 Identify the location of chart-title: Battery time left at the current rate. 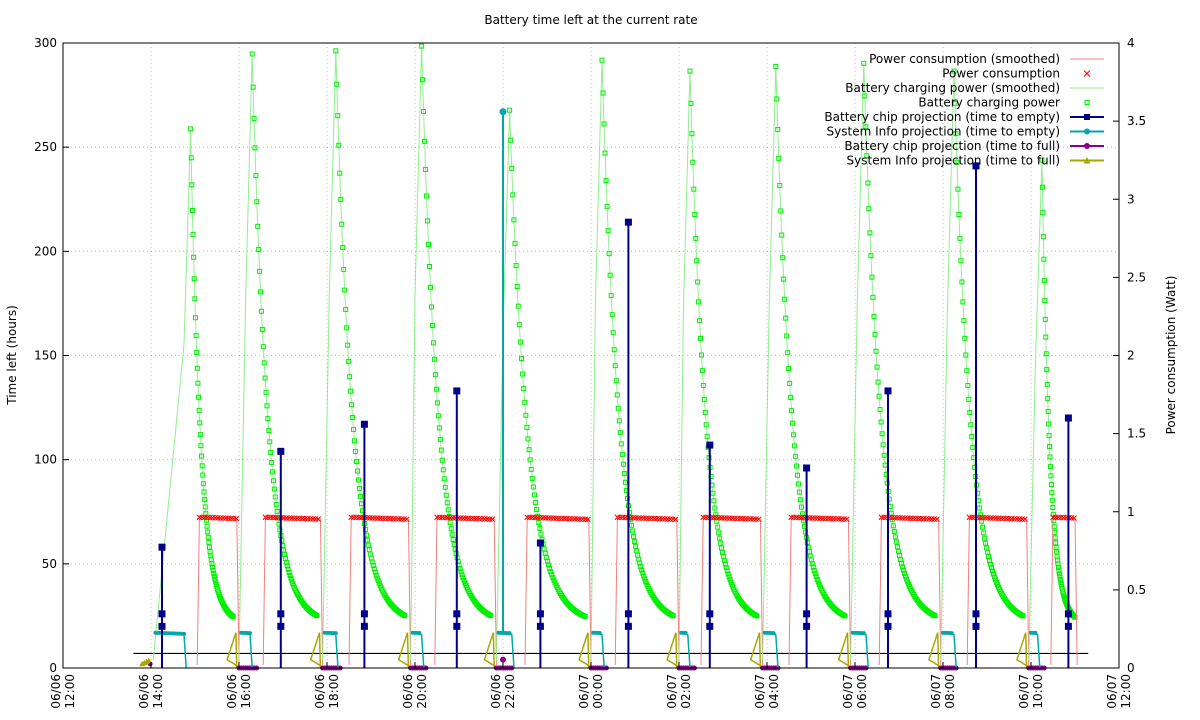
(590, 20).